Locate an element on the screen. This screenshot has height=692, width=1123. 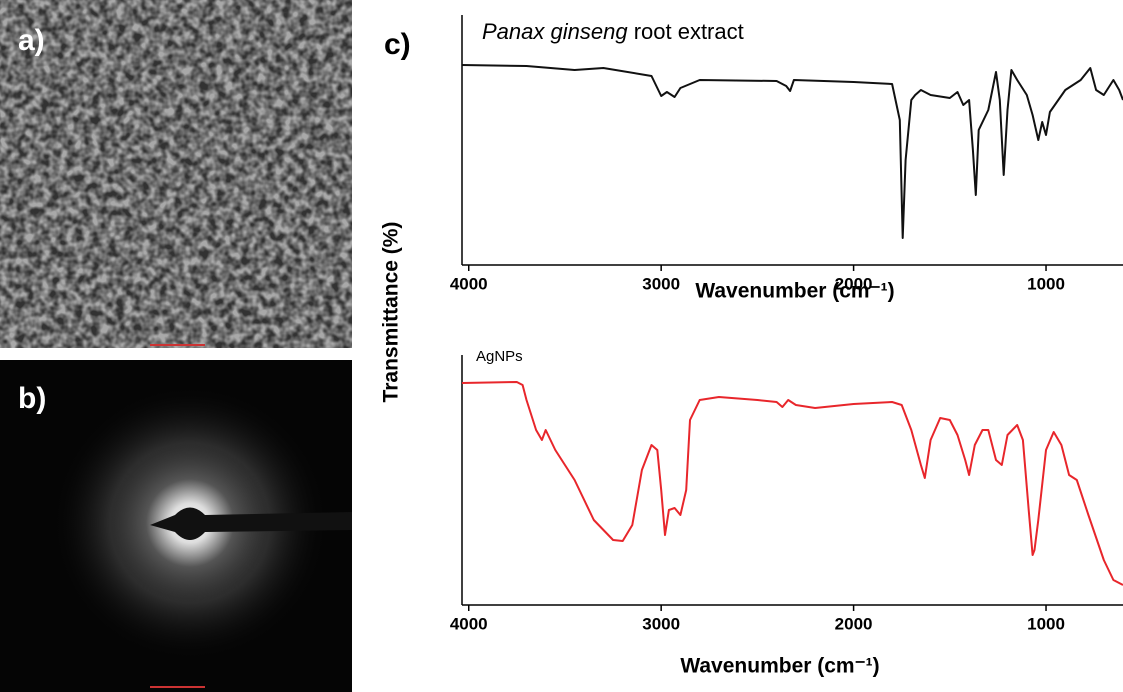
title-part: AgNPs is located at coordinates (499, 356).